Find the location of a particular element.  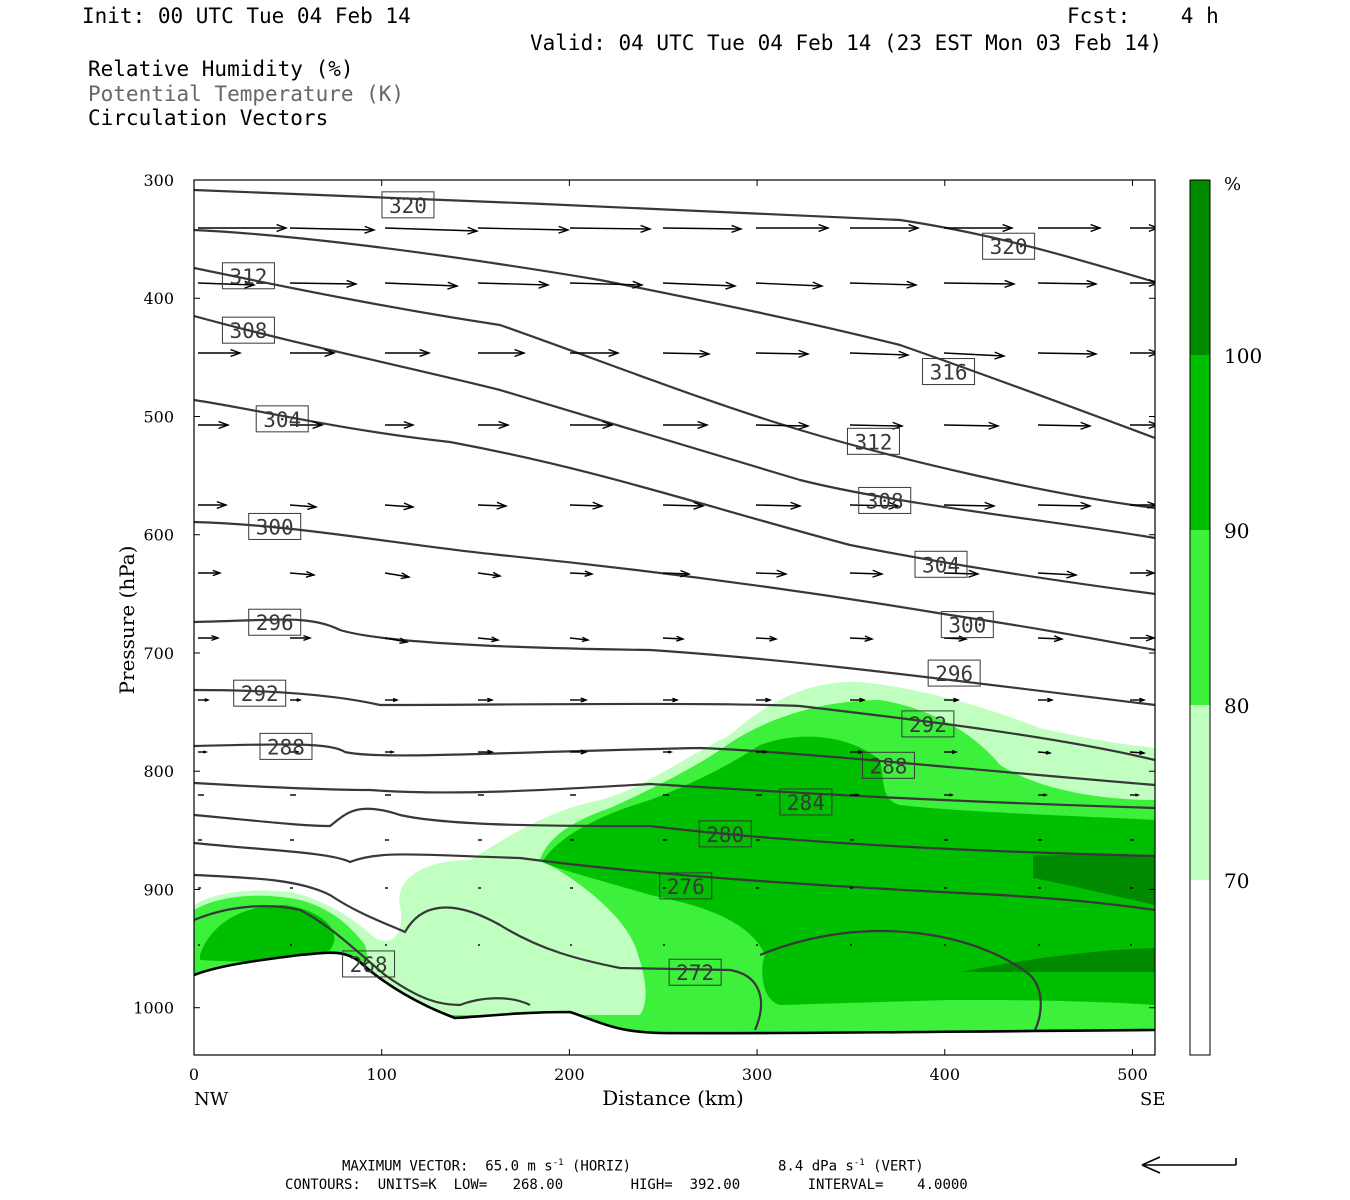

contour-272-east is located at coordinates (900, 980).